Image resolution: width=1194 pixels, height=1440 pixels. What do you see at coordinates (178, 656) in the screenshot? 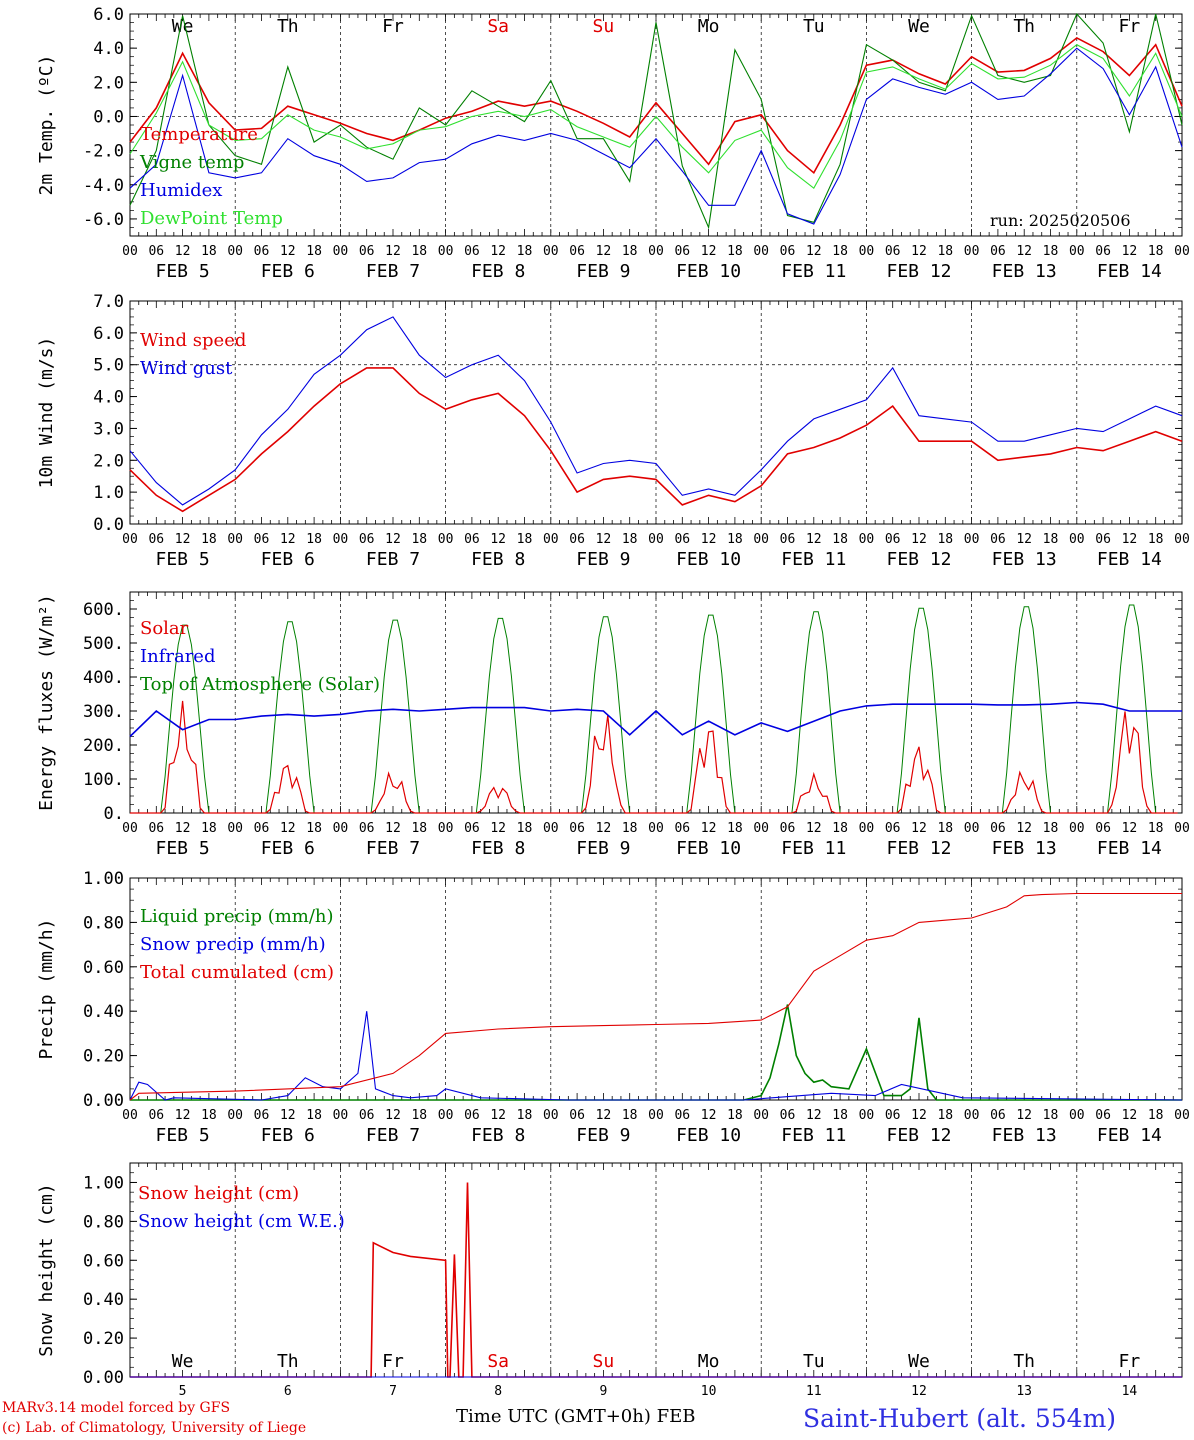
I see `legend-entry: Infrared` at bounding box center [178, 656].